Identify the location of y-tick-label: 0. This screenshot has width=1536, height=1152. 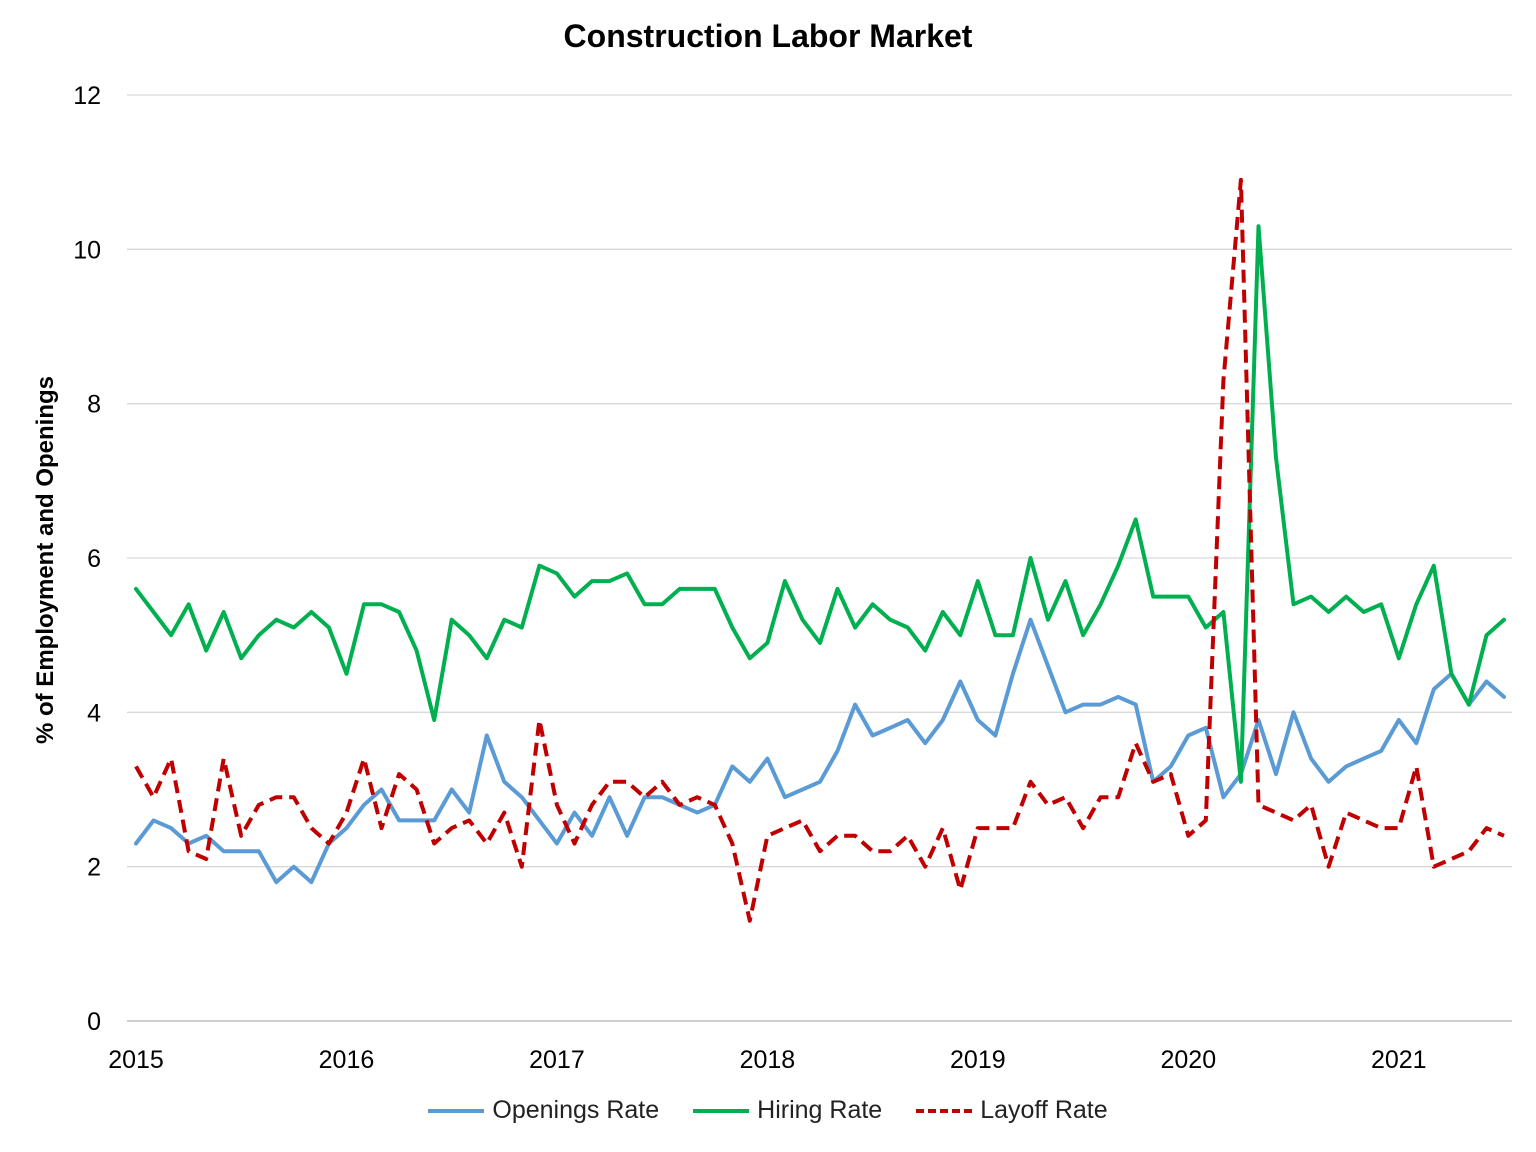
(94, 1022).